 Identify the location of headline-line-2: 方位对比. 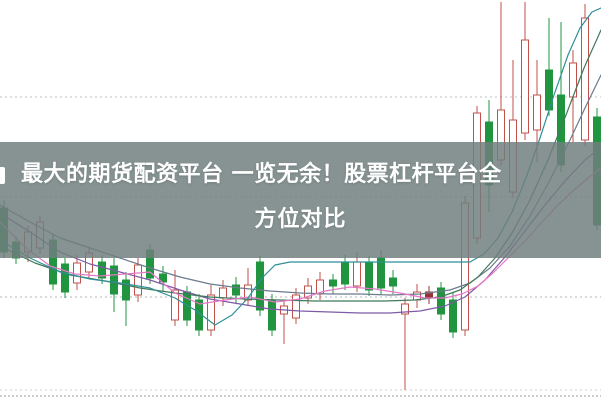
(300, 219).